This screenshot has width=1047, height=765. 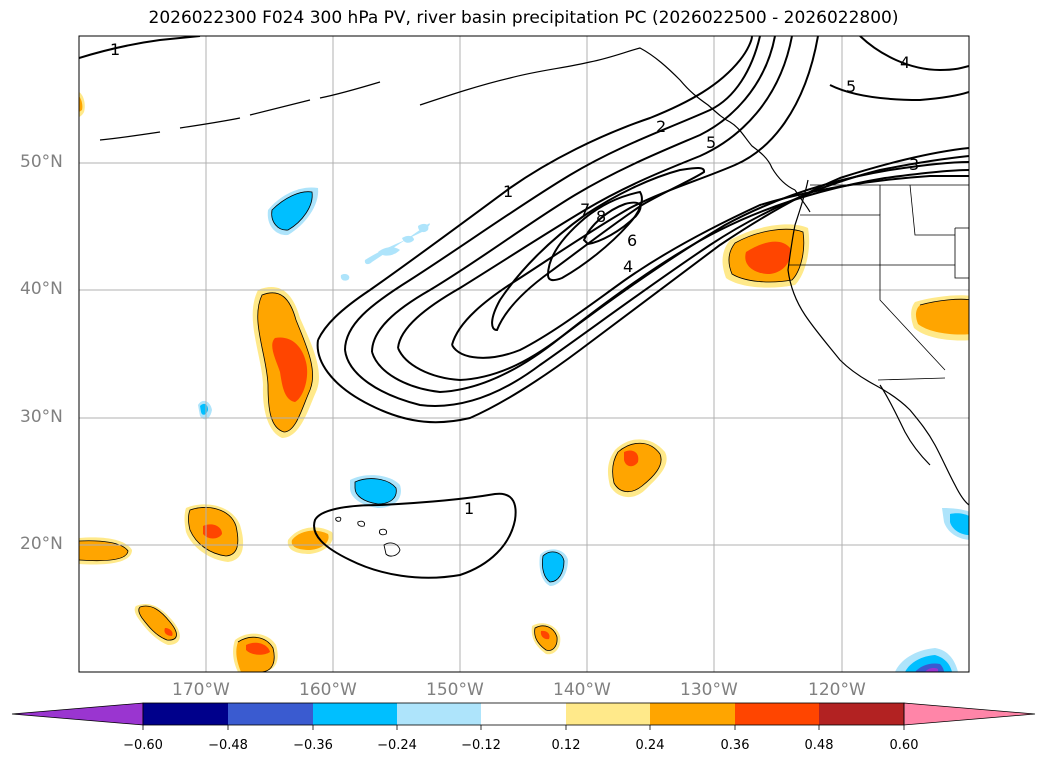 What do you see at coordinates (328, 690) in the screenshot?
I see `lon-label-160w: 160°W` at bounding box center [328, 690].